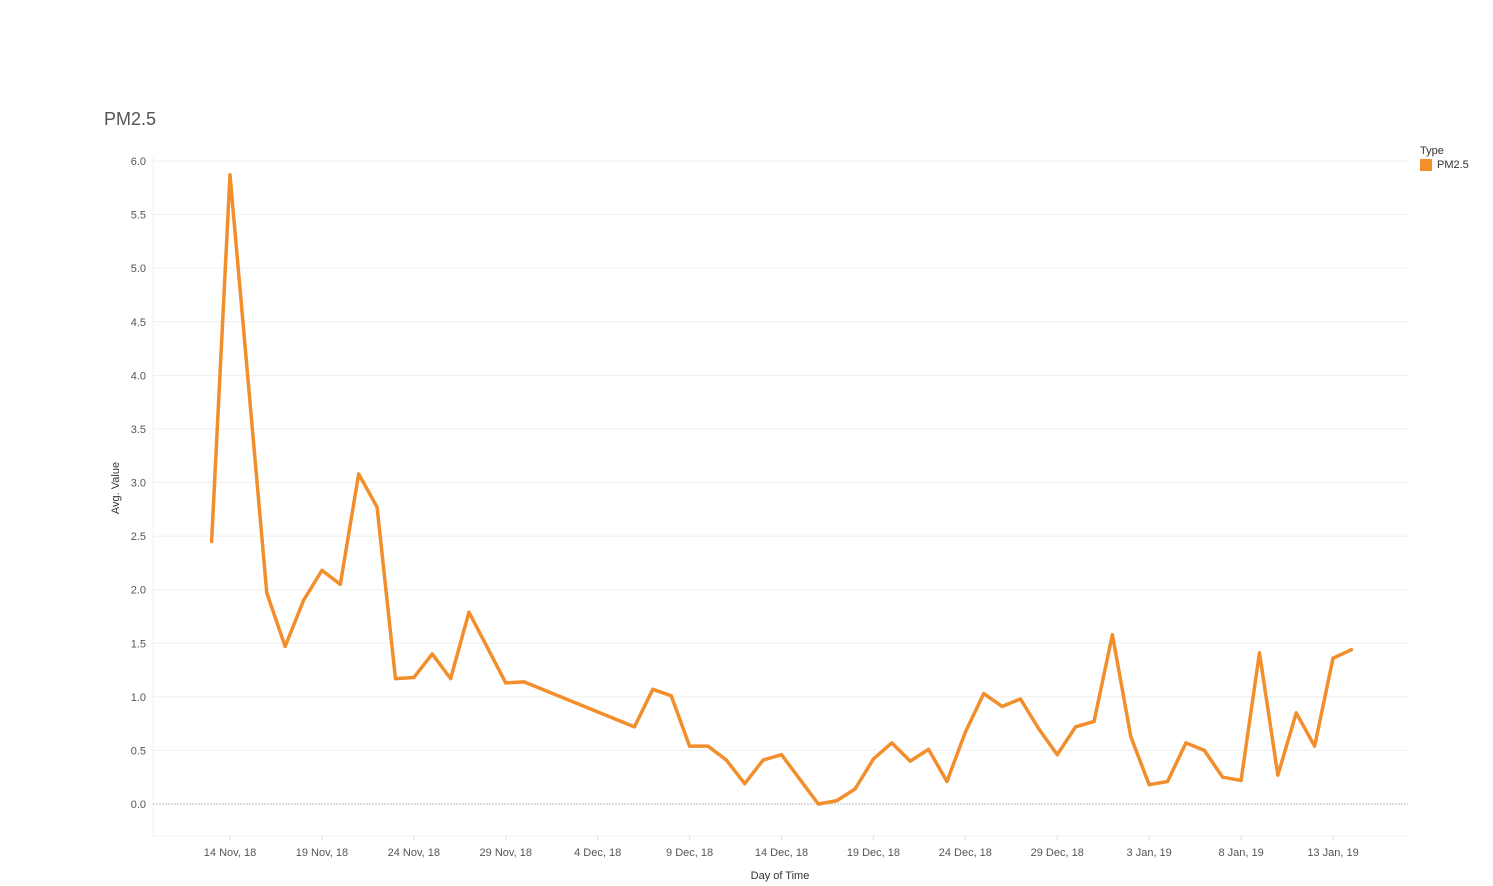  I want to click on legend-item-label: PM2.5, so click(1453, 165).